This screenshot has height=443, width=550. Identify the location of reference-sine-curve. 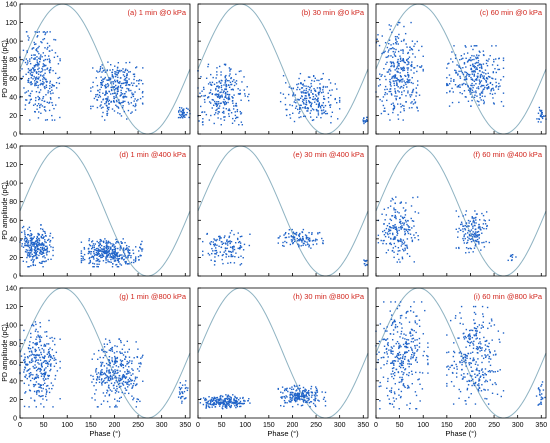
(283, 69).